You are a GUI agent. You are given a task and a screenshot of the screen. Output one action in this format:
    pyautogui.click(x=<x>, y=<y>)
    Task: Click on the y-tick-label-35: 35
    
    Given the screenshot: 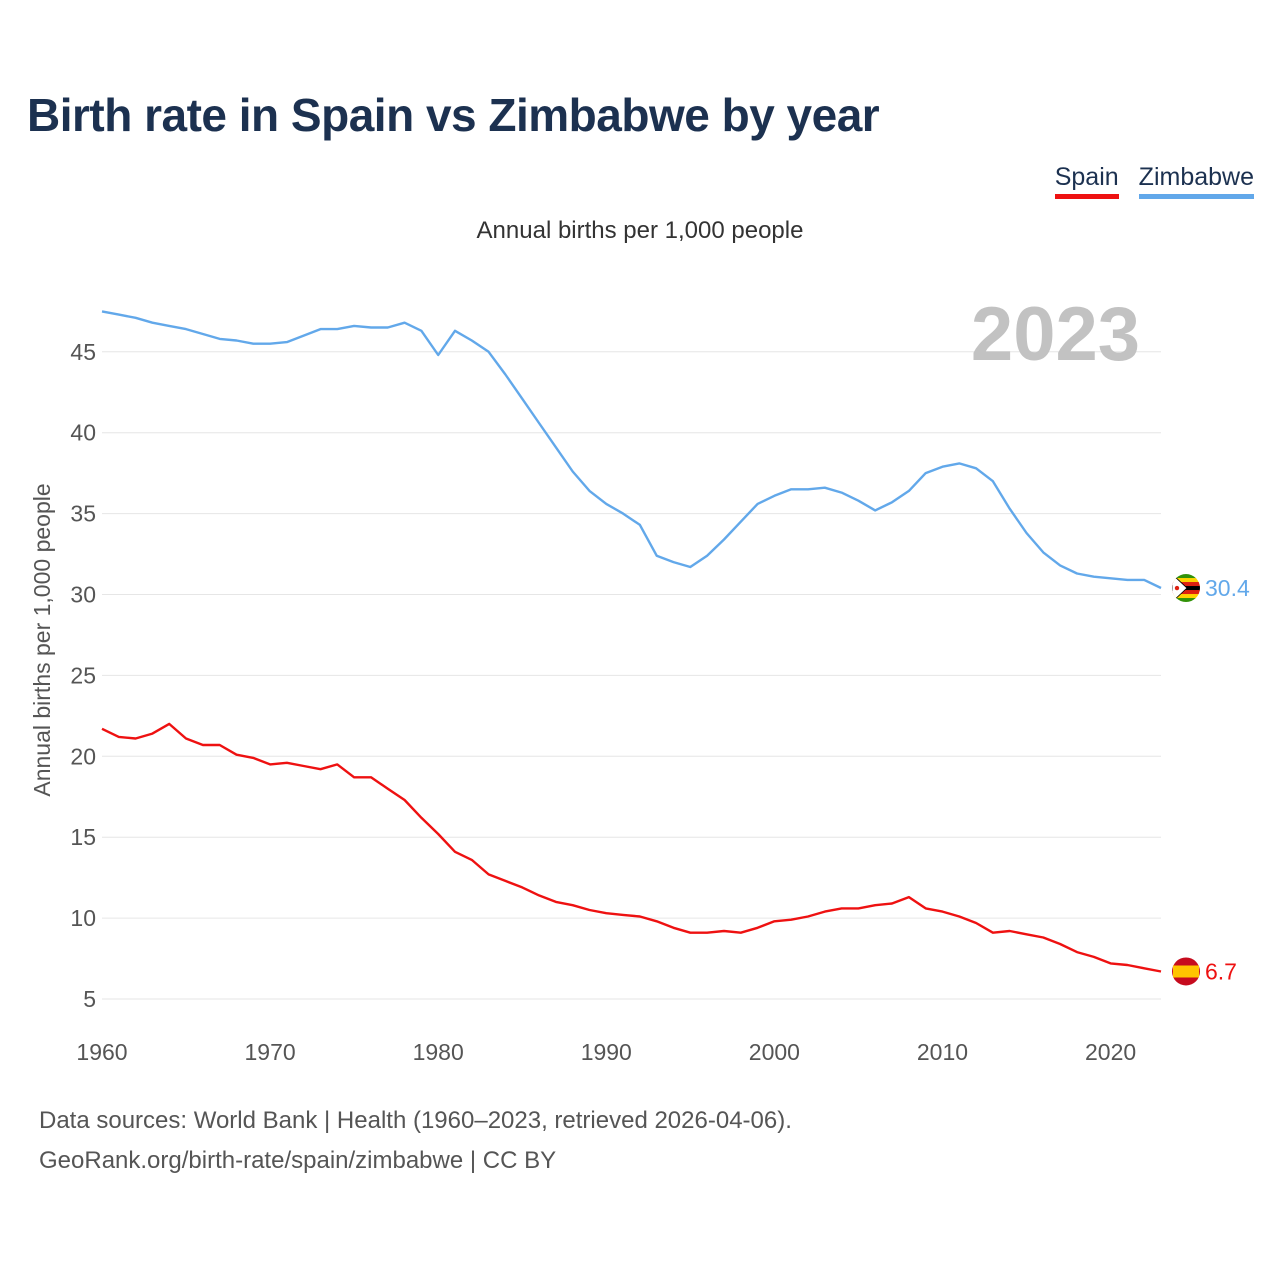 What is the action you would take?
    pyautogui.click(x=83, y=514)
    